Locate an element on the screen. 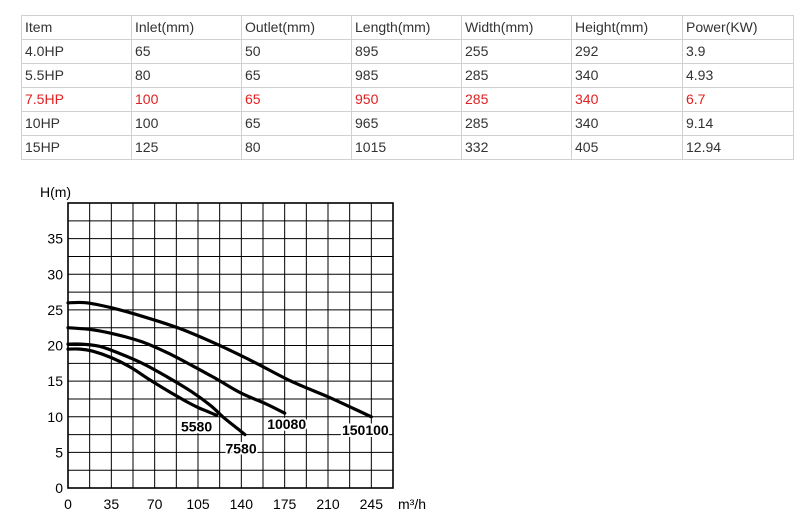  x-tick-label: 140 is located at coordinates (242, 504).